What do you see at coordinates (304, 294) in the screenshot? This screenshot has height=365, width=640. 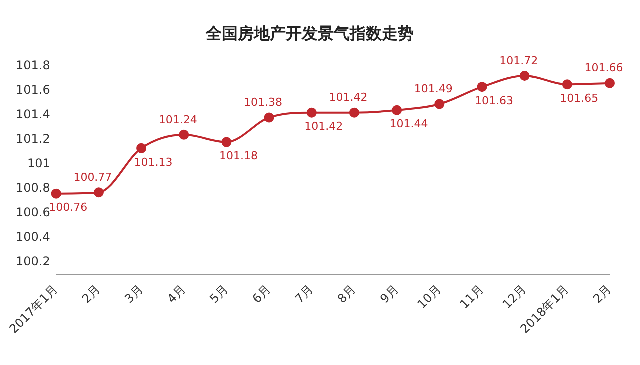 I see `x-tick-label: 7月` at bounding box center [304, 294].